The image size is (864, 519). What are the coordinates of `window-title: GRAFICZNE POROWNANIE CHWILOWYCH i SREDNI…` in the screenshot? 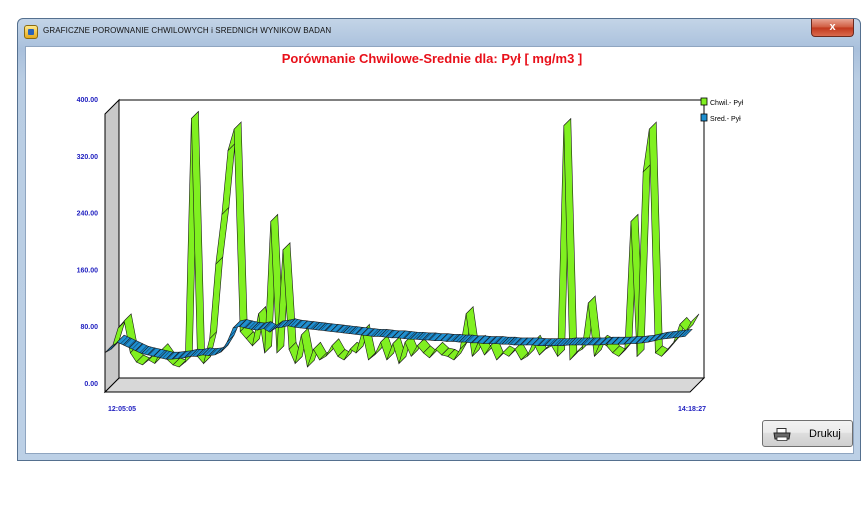 It's located at (187, 30).